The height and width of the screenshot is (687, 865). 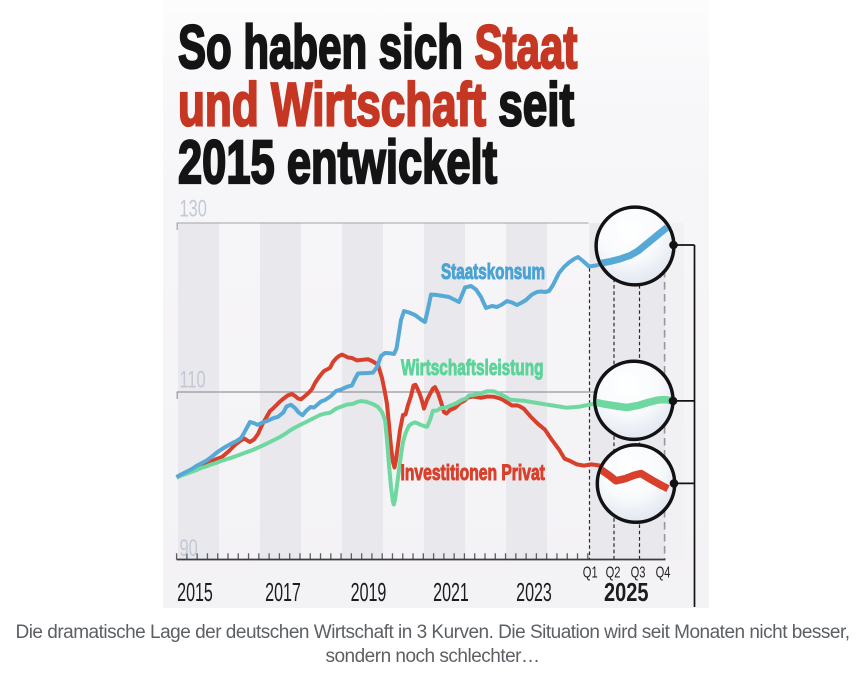 What do you see at coordinates (534, 592) in the screenshot?
I see `svg-text: 2023` at bounding box center [534, 592].